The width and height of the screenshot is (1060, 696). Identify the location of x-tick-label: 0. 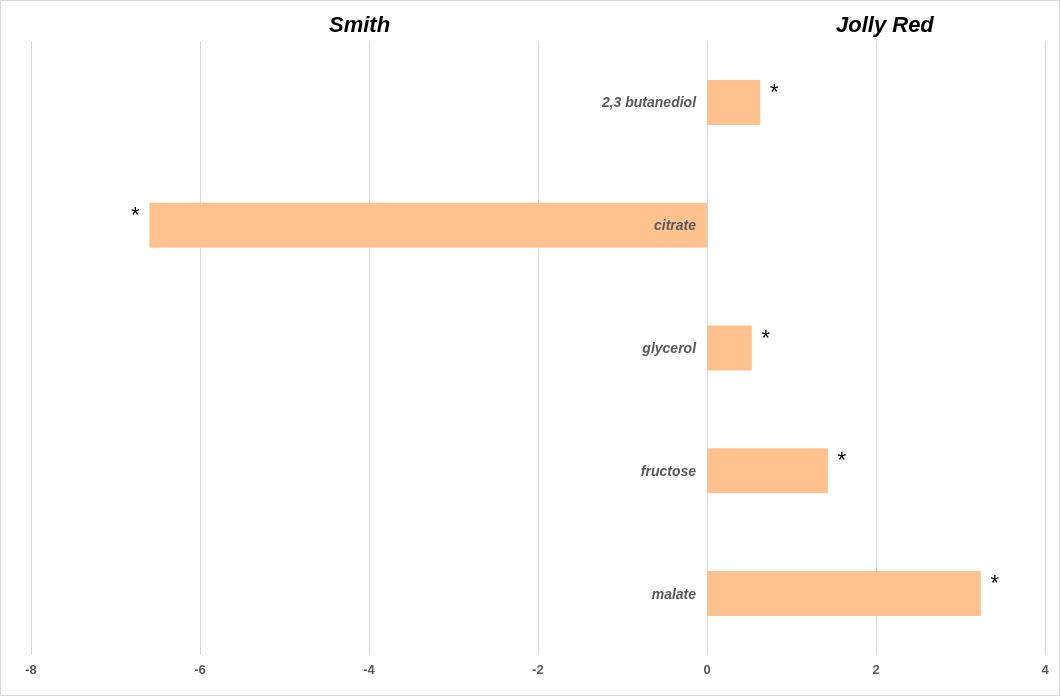
(707, 669).